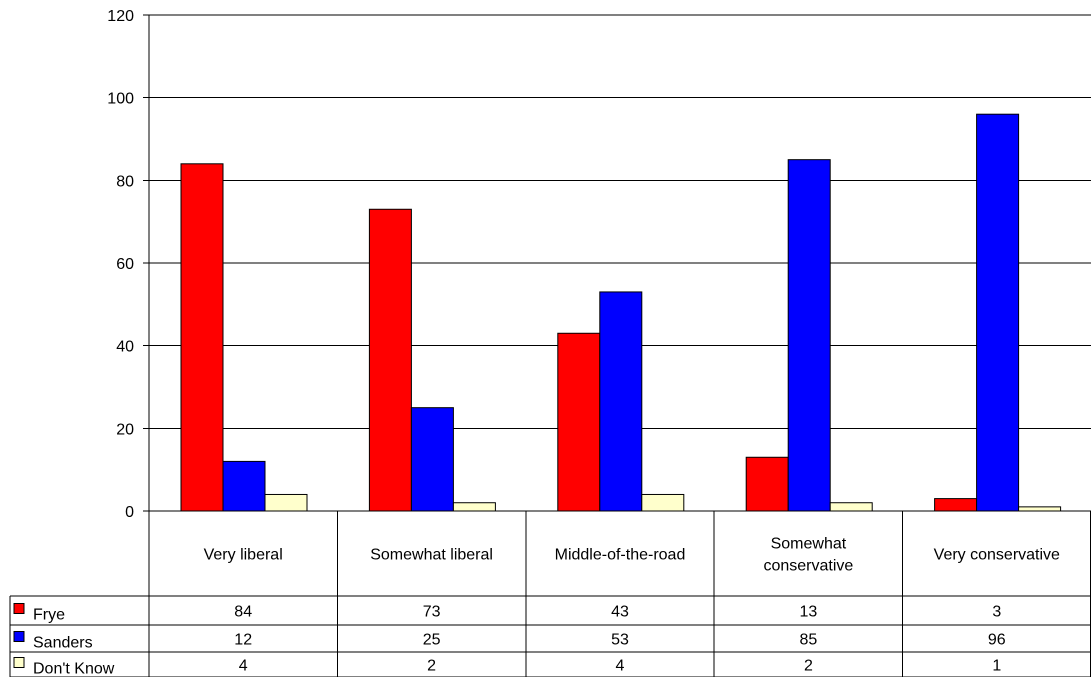 The height and width of the screenshot is (677, 1091). I want to click on category-label: Somewhat liberal, so click(431, 555).